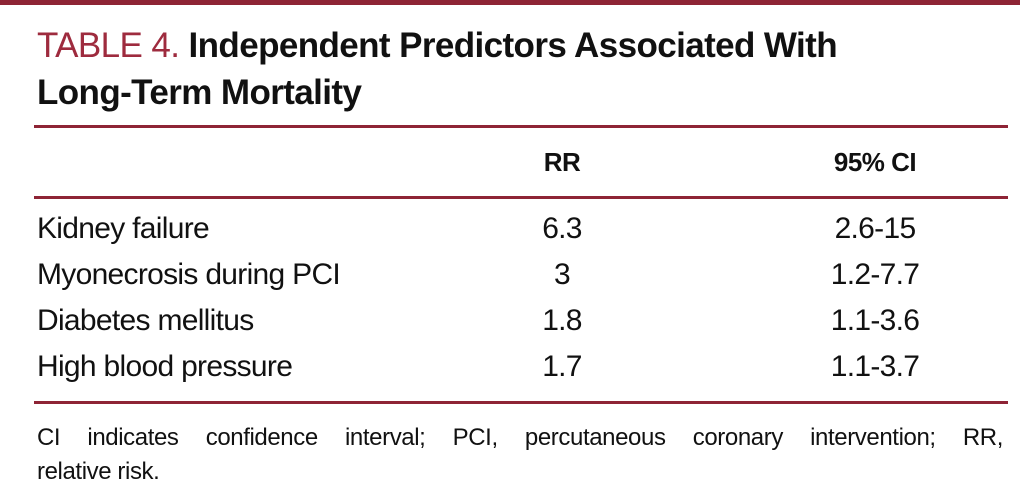 This screenshot has height=504, width=1020. What do you see at coordinates (562, 274) in the screenshot?
I see `rr-cell: 3` at bounding box center [562, 274].